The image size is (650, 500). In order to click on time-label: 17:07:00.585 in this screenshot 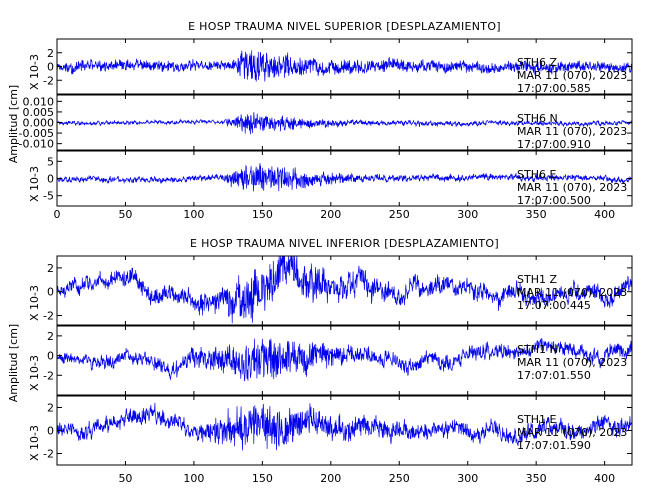, I will do `click(554, 88)`.